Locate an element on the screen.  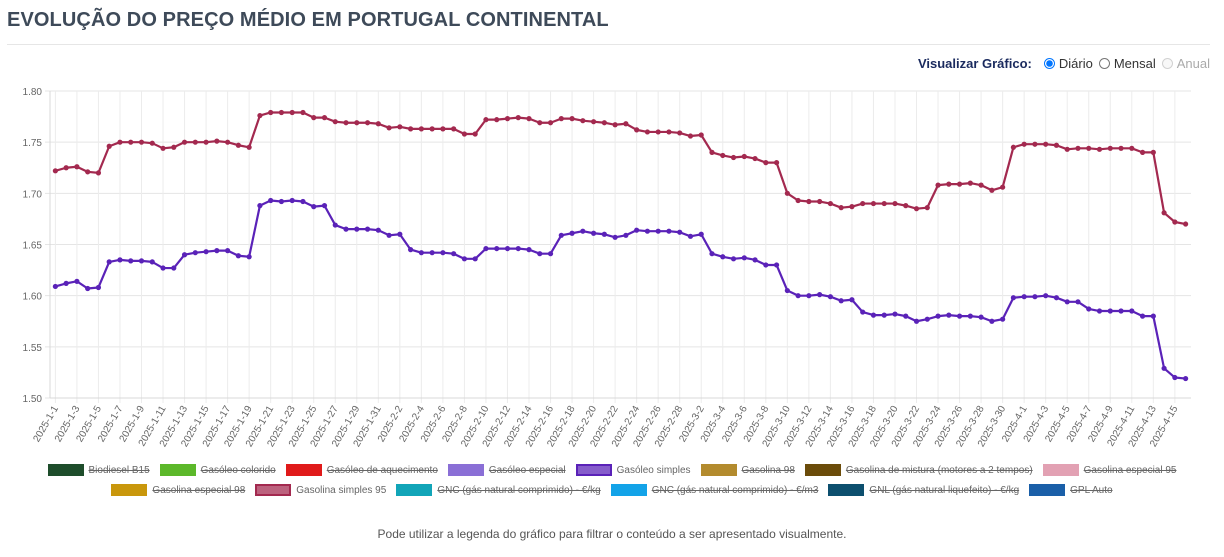
legend-item: GNC (gás natural comprimido) - €/m3 is located at coordinates (714, 490).